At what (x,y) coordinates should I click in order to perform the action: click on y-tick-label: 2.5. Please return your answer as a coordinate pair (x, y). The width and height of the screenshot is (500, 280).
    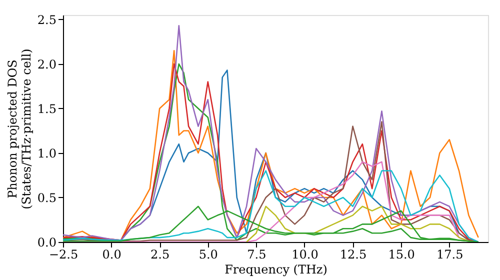
    Looking at the image, I should click on (46, 19).